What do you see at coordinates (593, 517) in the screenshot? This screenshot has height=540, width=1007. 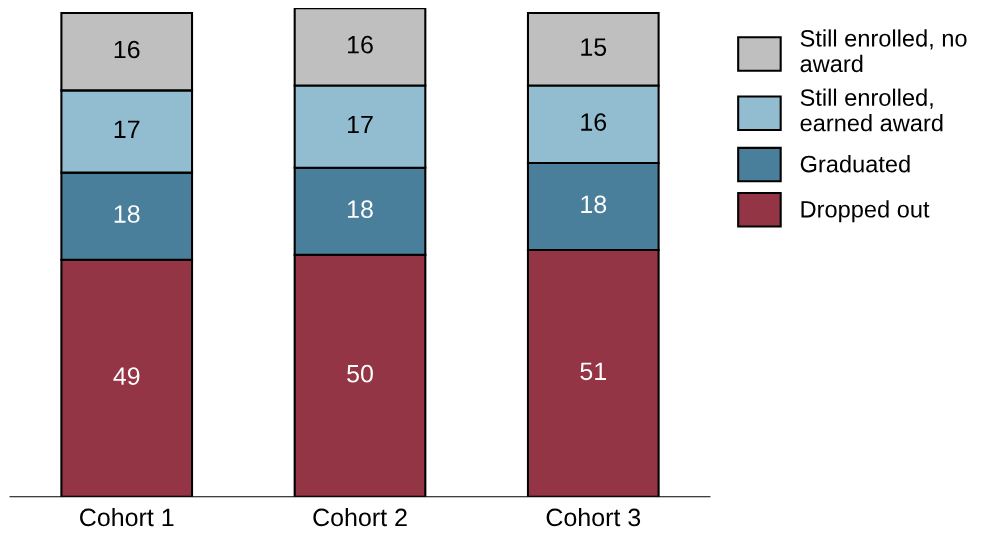 I see `x-tick-label: Cohort 3` at bounding box center [593, 517].